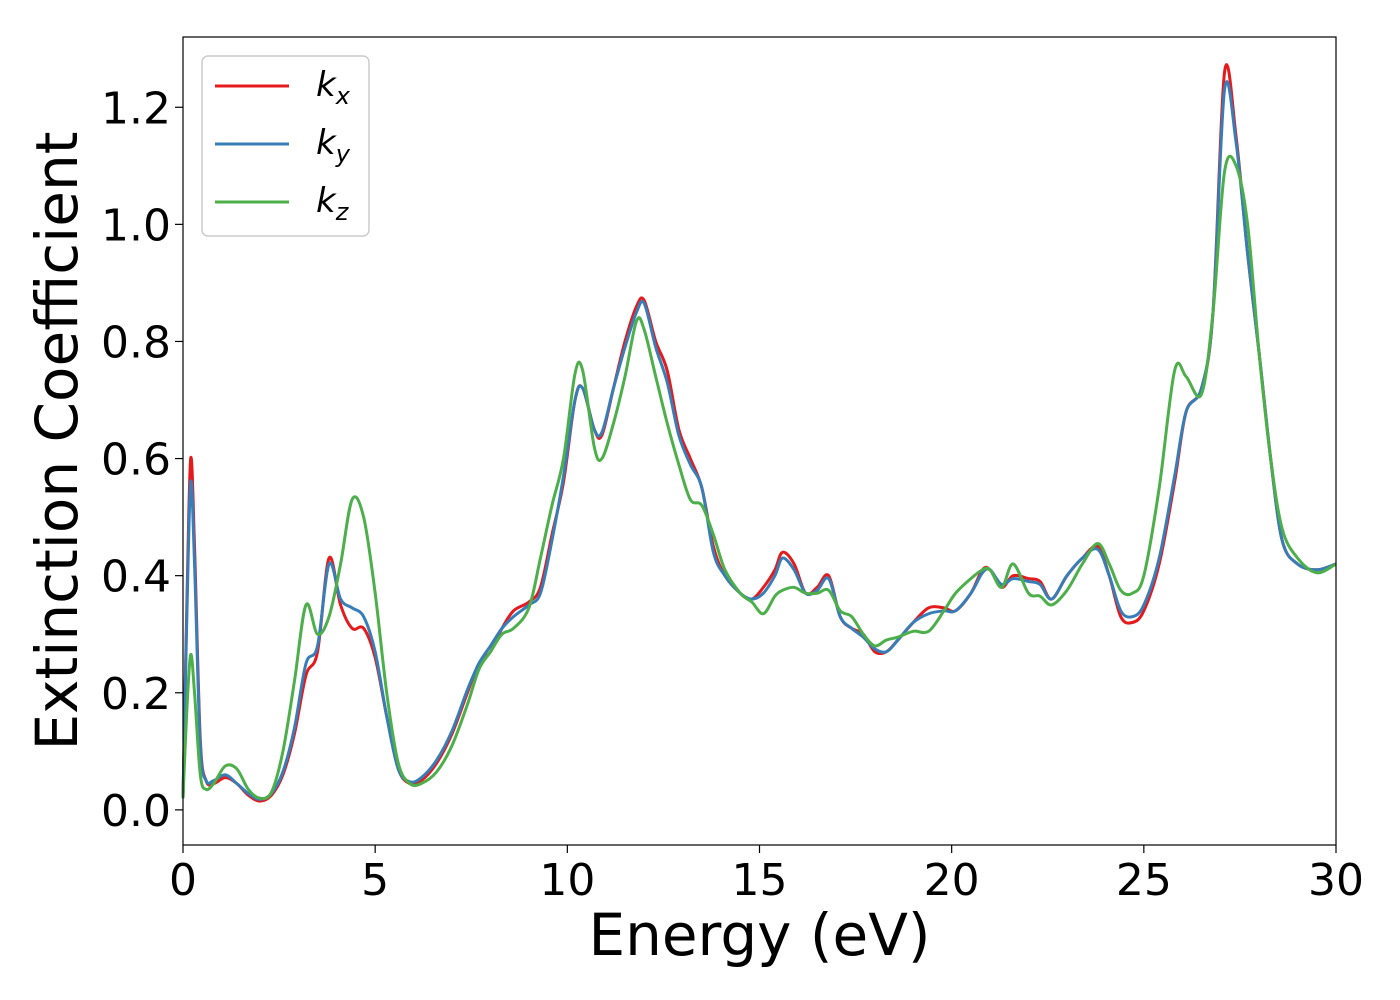 This screenshot has width=1400, height=1000. Describe the element at coordinates (183, 880) in the screenshot. I see `x-tick-label: 0` at that location.